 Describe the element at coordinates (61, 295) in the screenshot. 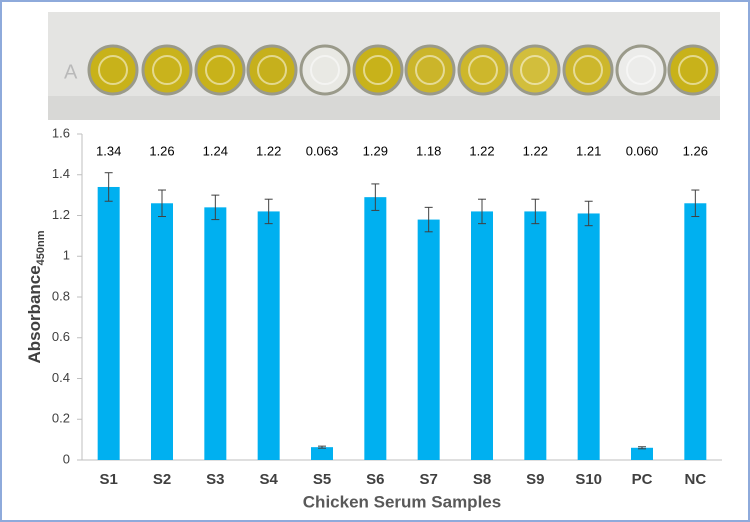

I see `y-tick-label: 0.8` at that location.